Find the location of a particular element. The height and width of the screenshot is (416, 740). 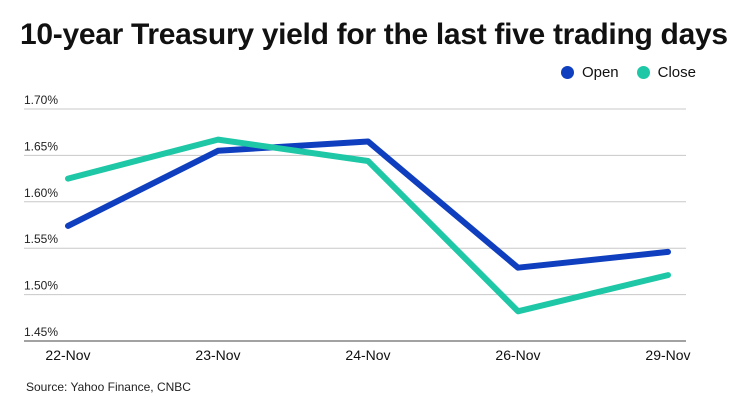

y-tick-label: 1.70% is located at coordinates (41, 100).